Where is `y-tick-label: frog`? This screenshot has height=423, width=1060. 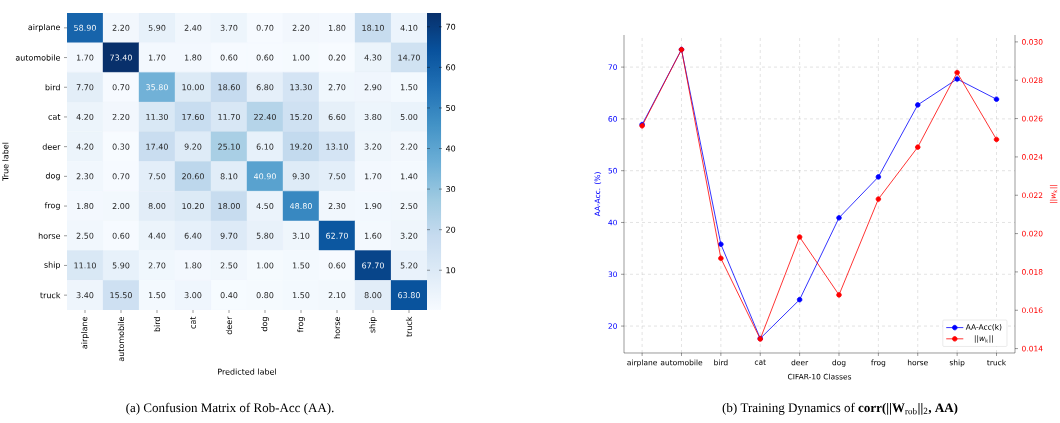
y-tick-label: frog is located at coordinates (52, 206).